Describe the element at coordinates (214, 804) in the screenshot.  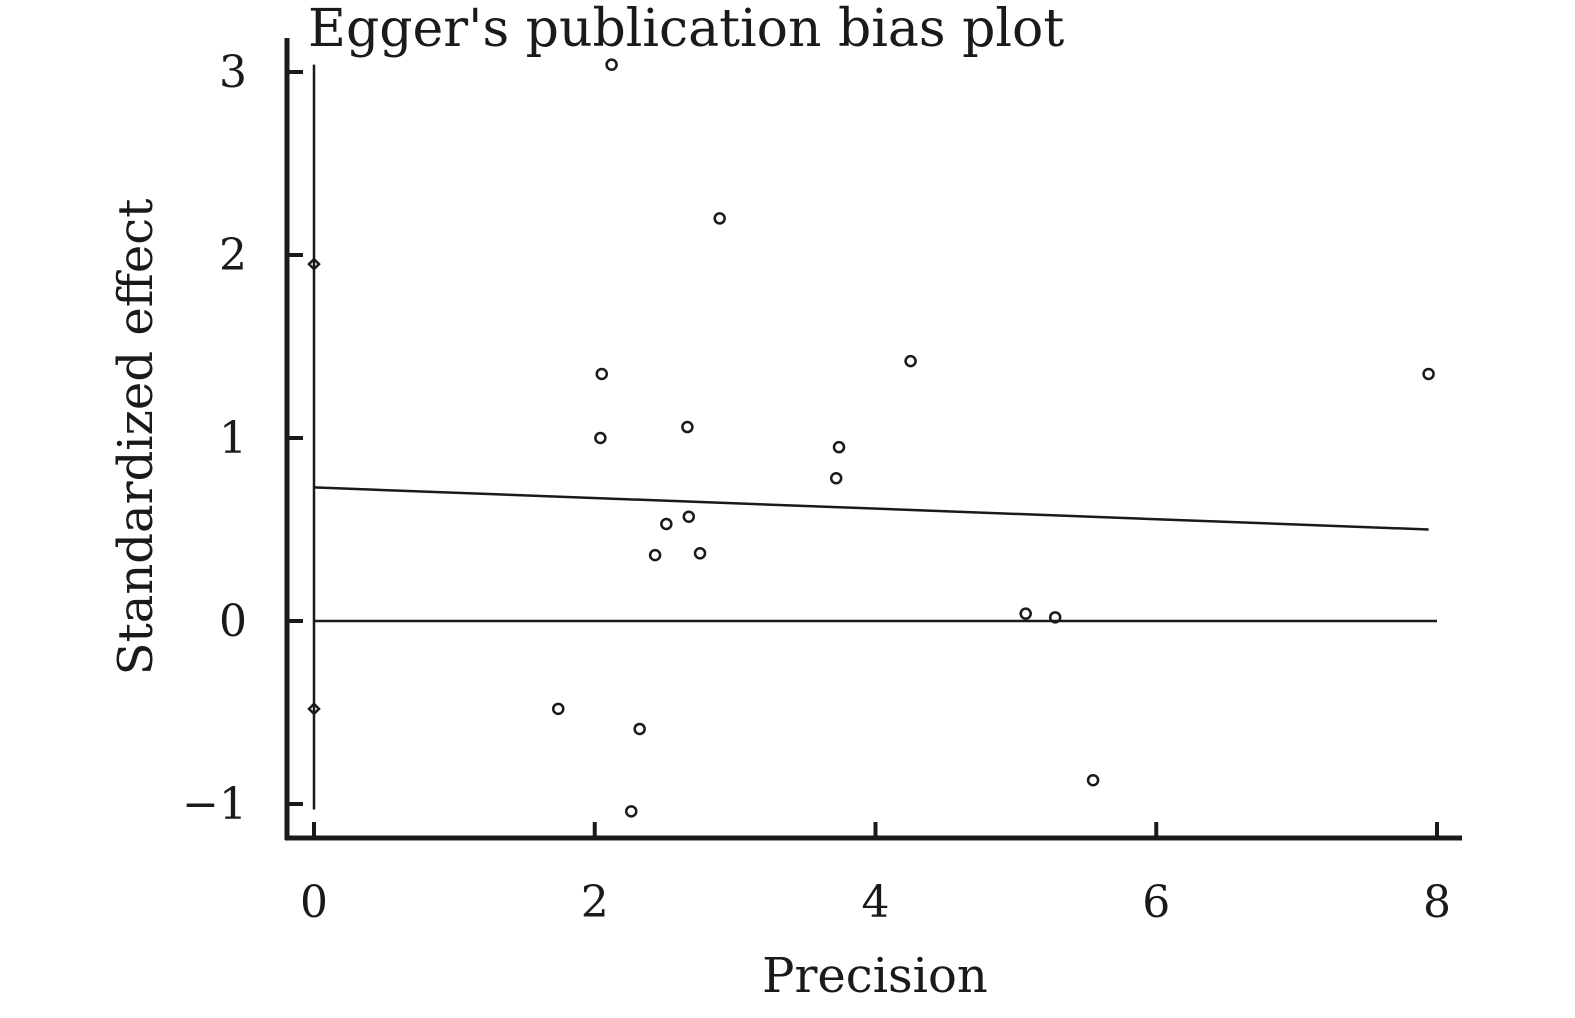
I see `y-tick-label: −1` at that location.